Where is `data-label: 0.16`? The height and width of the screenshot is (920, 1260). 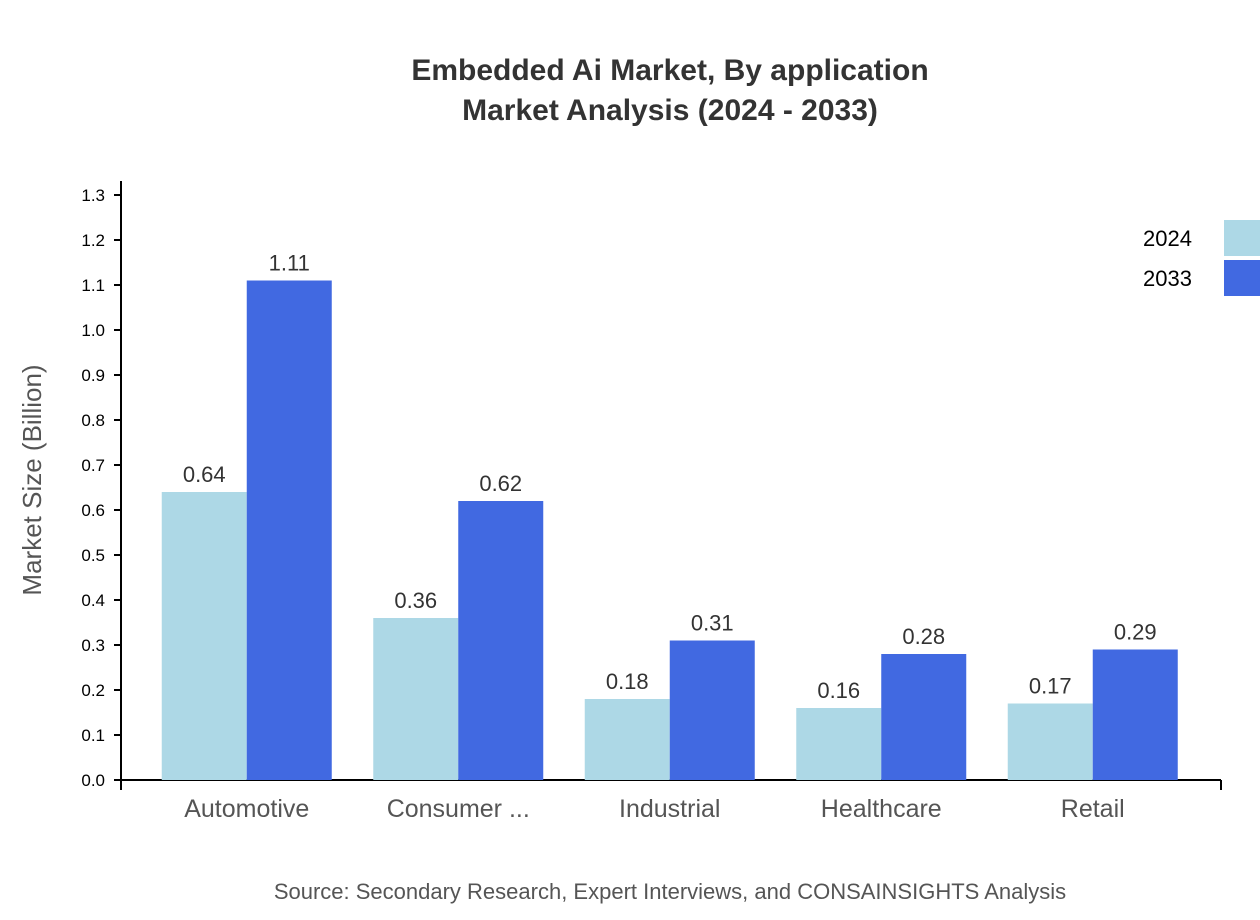 data-label: 0.16 is located at coordinates (838, 690).